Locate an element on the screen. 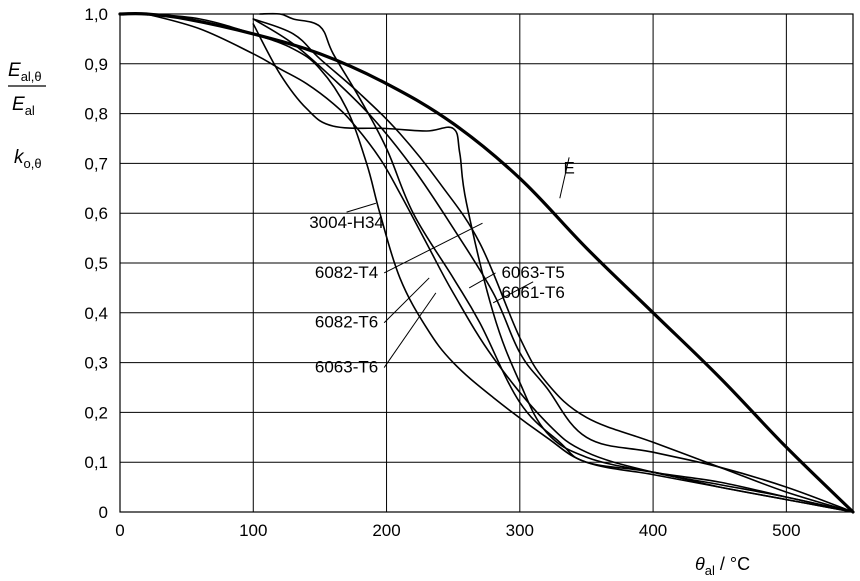  annotation-6082-t6: 6082-T6 is located at coordinates (346, 322).